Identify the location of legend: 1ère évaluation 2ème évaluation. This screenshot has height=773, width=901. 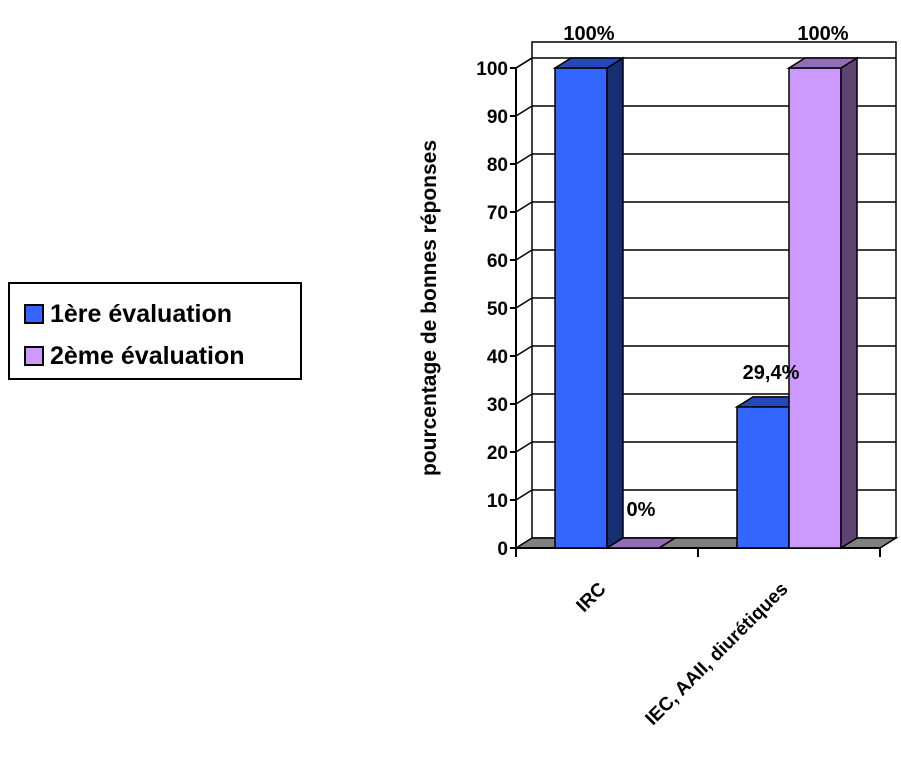
(155, 331).